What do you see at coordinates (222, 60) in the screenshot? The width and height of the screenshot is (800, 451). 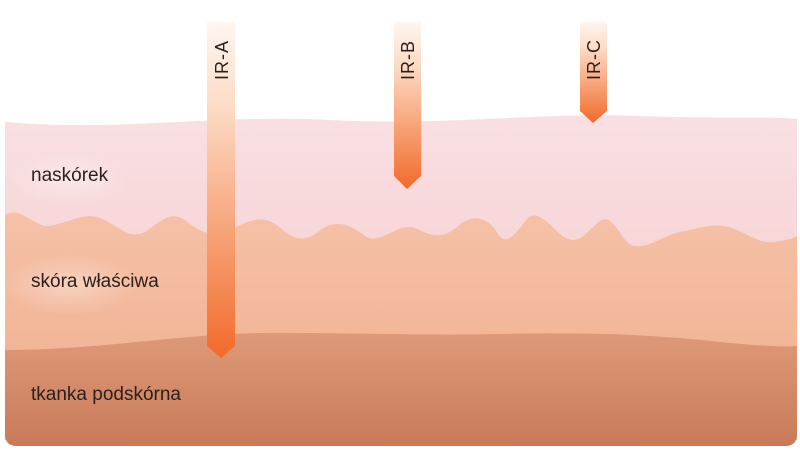 I see `ray-ir-a-label: IR-A` at bounding box center [222, 60].